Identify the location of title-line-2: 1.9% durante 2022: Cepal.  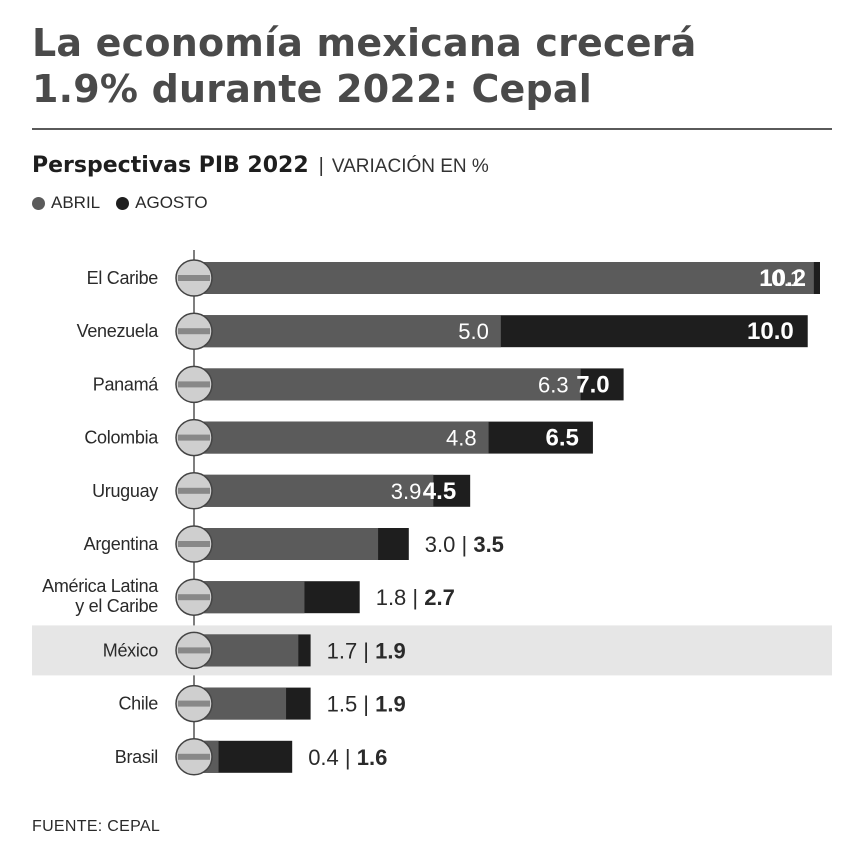
(312, 89).